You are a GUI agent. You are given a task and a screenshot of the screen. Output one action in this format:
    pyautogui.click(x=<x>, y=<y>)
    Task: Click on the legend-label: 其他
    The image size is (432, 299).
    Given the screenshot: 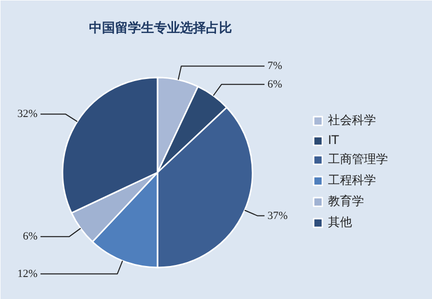 What is the action you would take?
    pyautogui.click(x=340, y=222)
    